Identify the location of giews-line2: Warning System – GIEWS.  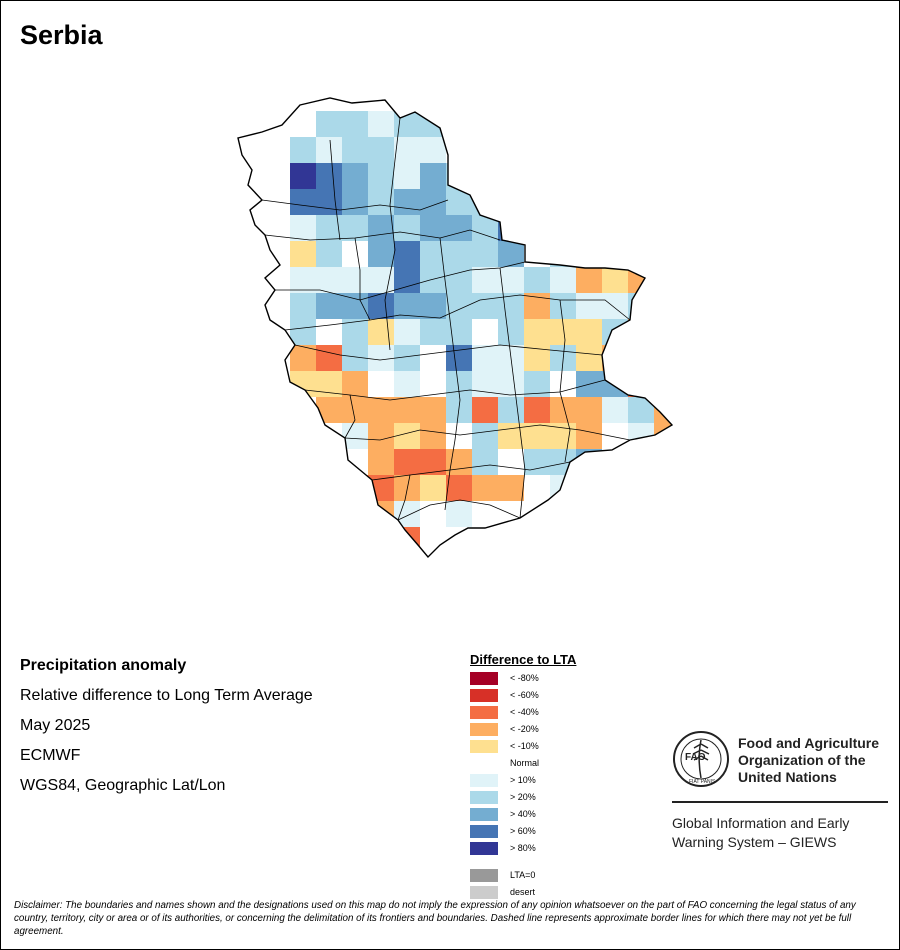
(754, 842).